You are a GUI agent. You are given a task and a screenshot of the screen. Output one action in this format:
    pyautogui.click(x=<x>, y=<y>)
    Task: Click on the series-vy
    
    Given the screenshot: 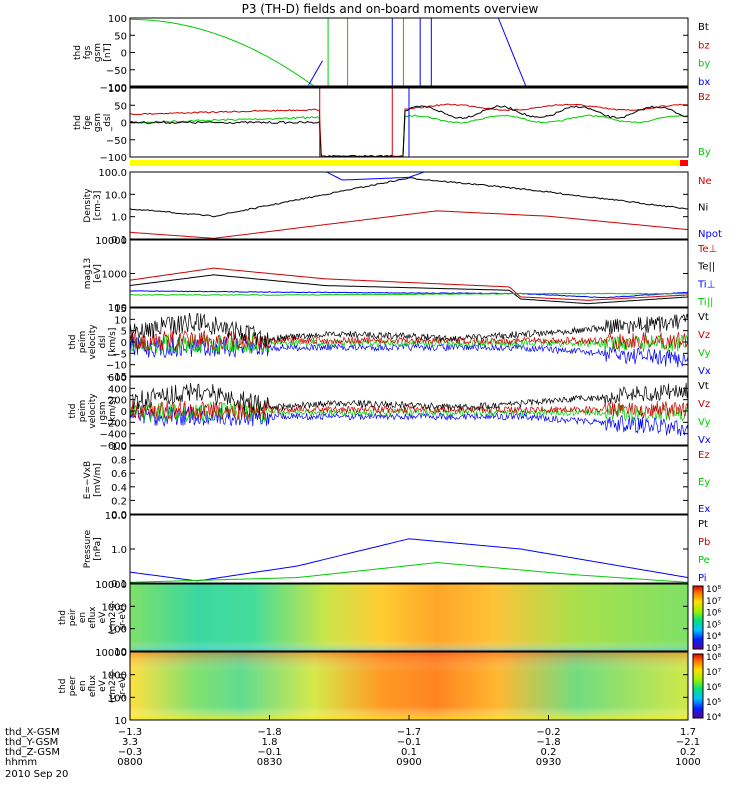 What is the action you would take?
    pyautogui.click(x=409, y=412)
    